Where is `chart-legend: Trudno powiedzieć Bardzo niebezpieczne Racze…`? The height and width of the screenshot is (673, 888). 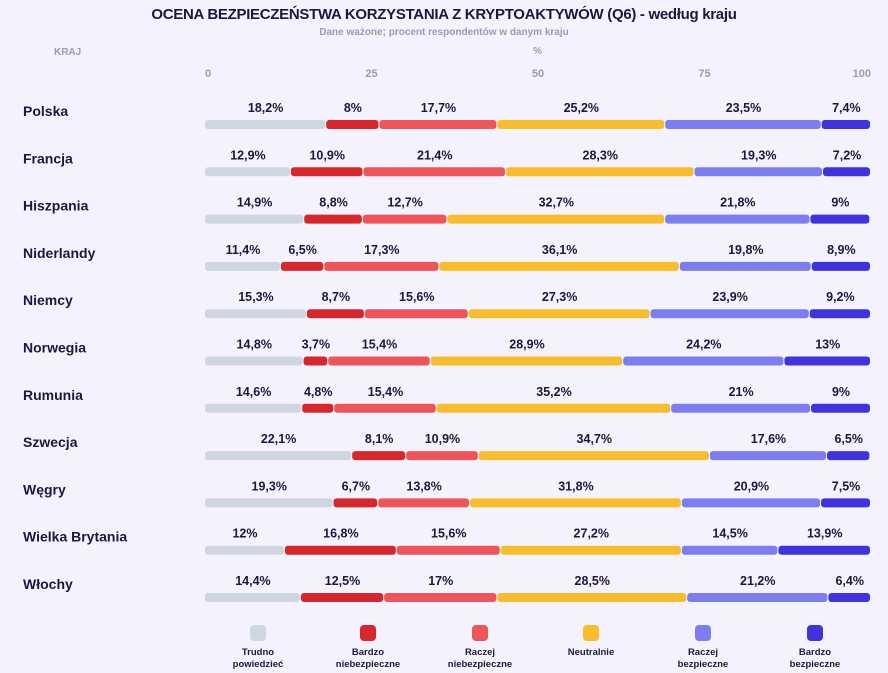 chart-legend: Trudno powiedzieć Bardzo niebezpieczne Racze… is located at coordinates (444, 649).